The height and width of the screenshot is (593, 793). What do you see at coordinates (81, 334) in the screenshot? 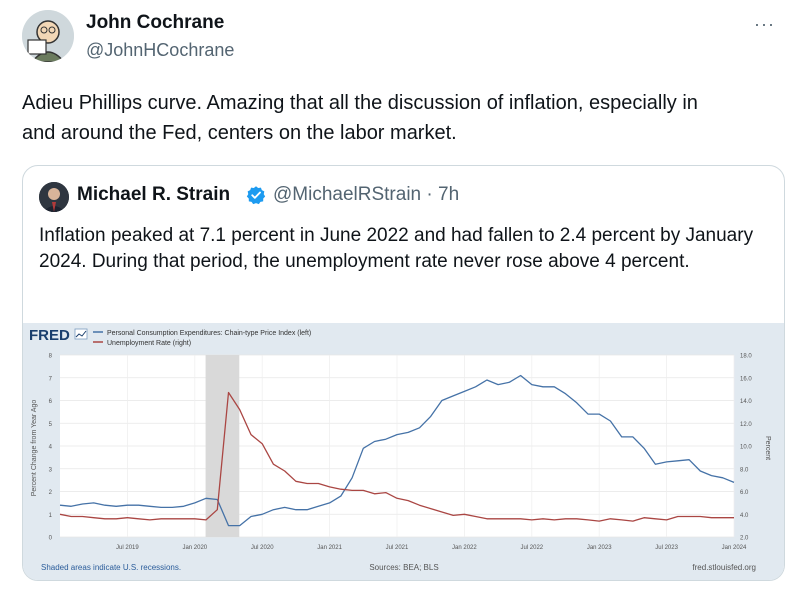
I see `fred-logo-icon` at bounding box center [81, 334].